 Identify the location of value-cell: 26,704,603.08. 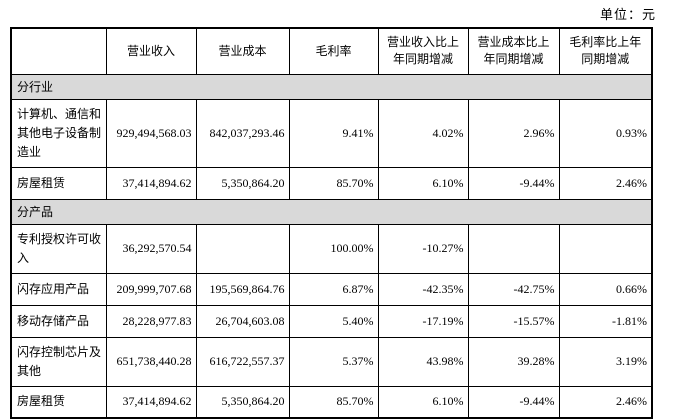
(242, 321).